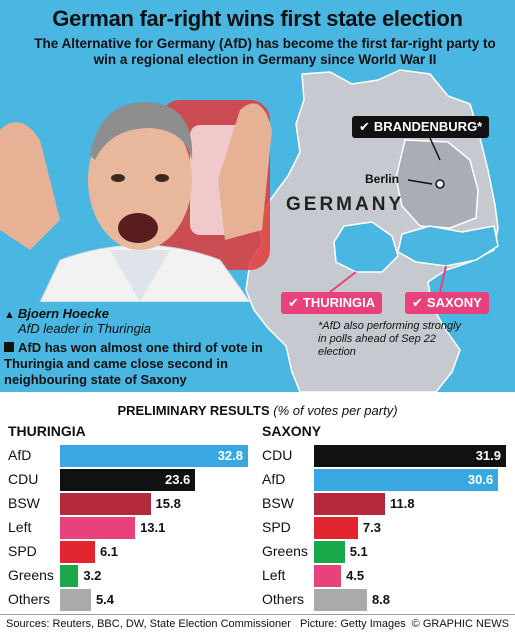 The height and width of the screenshot is (634, 515). Describe the element at coordinates (371, 527) in the screenshot. I see `bar-value-label: 7.3` at that location.